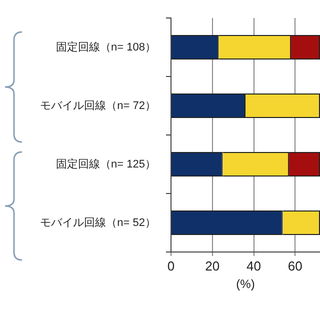  Describe the element at coordinates (171, 266) in the screenshot. I see `x-tick-label: 0` at that location.